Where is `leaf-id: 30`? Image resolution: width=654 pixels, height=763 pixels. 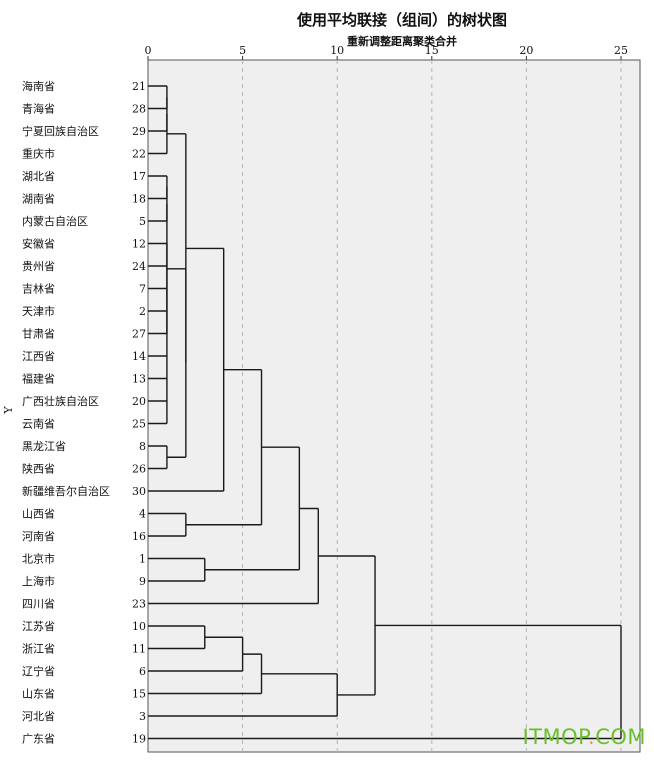 leaf-id: 30 is located at coordinates (139, 491).